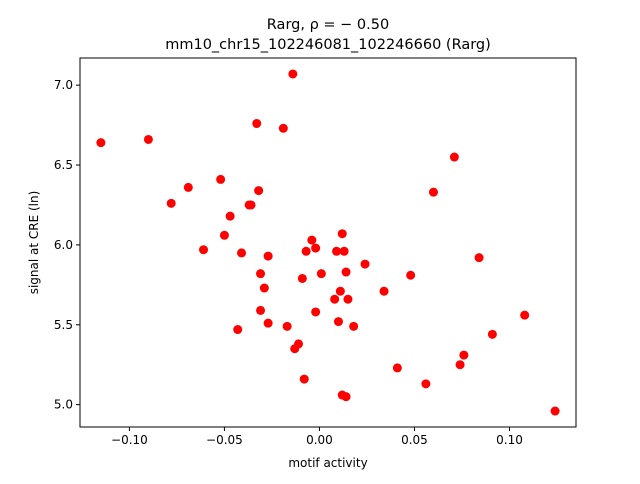  What do you see at coordinates (509, 440) in the screenshot?
I see `x-tick-label: 0.10` at bounding box center [509, 440].